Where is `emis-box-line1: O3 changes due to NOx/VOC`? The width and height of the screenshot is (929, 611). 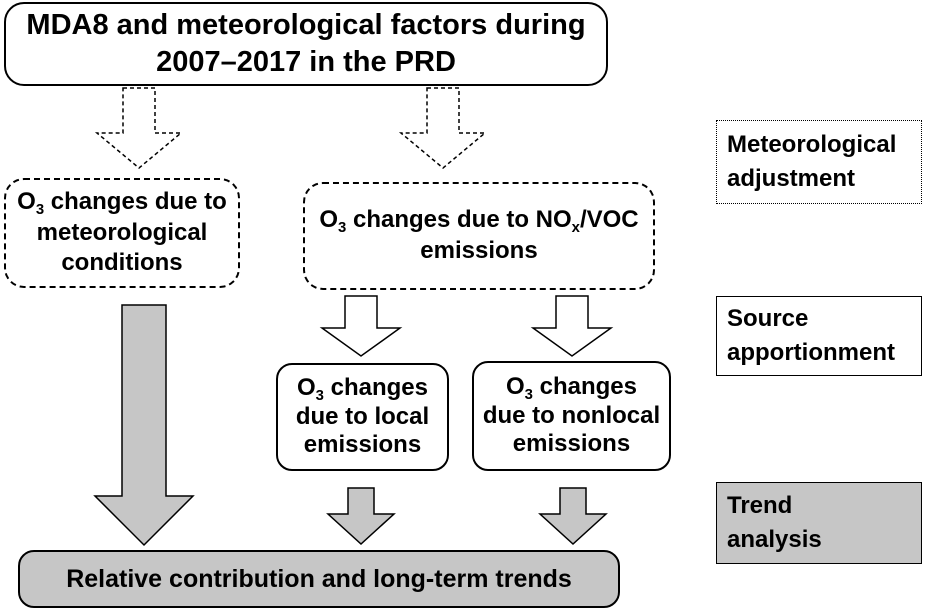 emis-box-line1: O3 changes due to NOx/VOC is located at coordinates (479, 221).